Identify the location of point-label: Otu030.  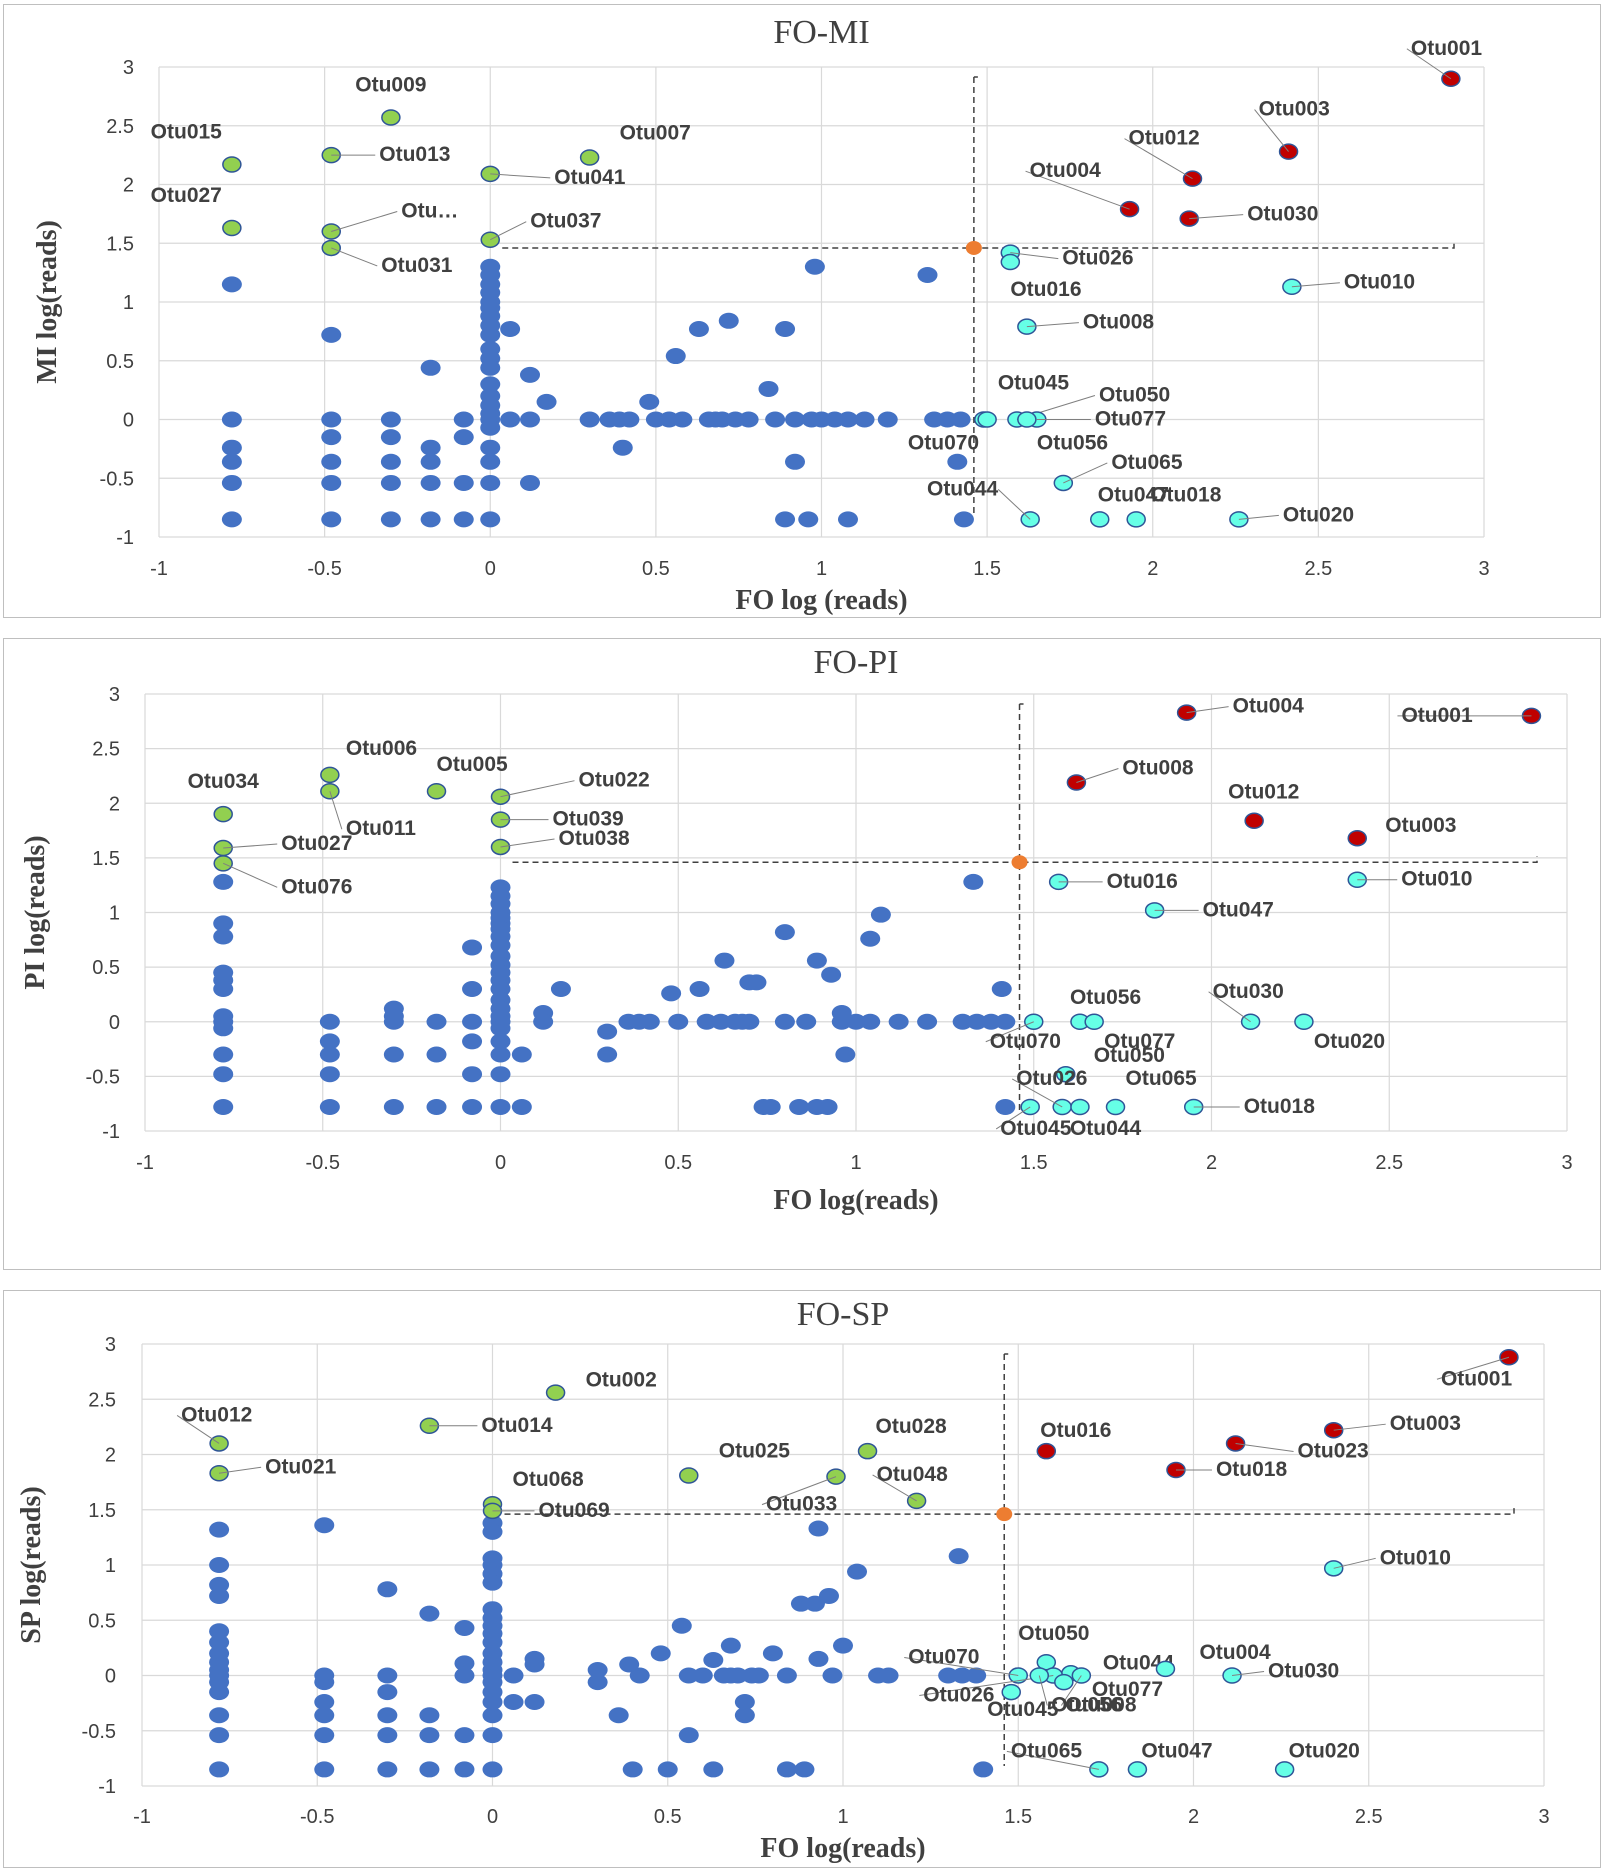
(1303, 1671).